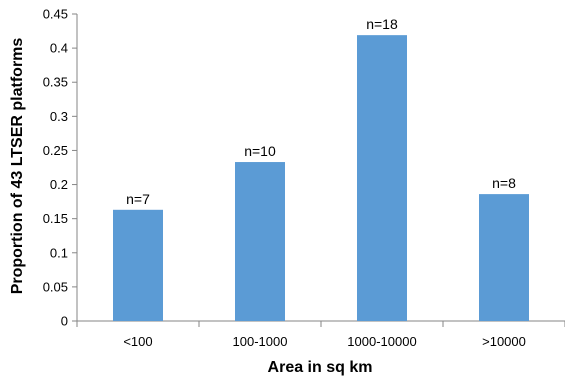 This screenshot has width=565, height=379. What do you see at coordinates (55, 218) in the screenshot?
I see `y-tick-label: 0.15` at bounding box center [55, 218].